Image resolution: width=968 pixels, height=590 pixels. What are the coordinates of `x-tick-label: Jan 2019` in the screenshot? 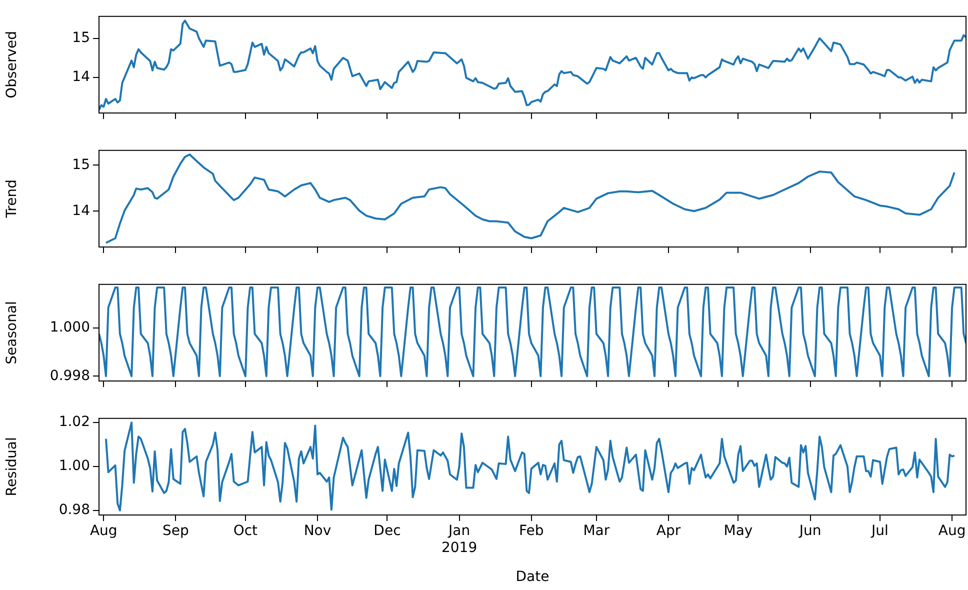 It's located at (459, 539).